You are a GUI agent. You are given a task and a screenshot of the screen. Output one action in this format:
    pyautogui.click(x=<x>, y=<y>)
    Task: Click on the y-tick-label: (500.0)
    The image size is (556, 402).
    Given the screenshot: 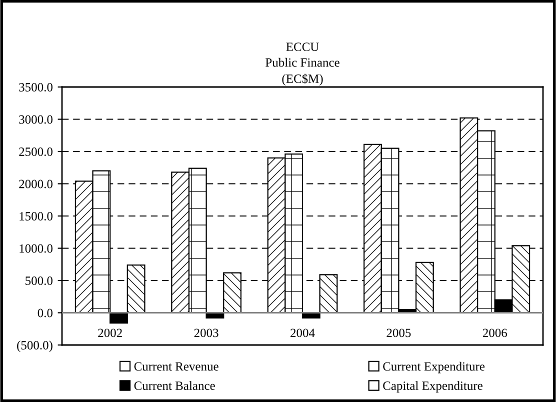 What is the action you would take?
    pyautogui.click(x=34, y=346)
    